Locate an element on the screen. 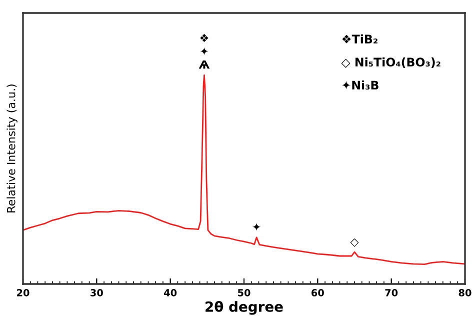 The height and width of the screenshot is (336, 474). text: ◇ Ni₅TiO₄(BO₃)₂ is located at coordinates (390, 62).